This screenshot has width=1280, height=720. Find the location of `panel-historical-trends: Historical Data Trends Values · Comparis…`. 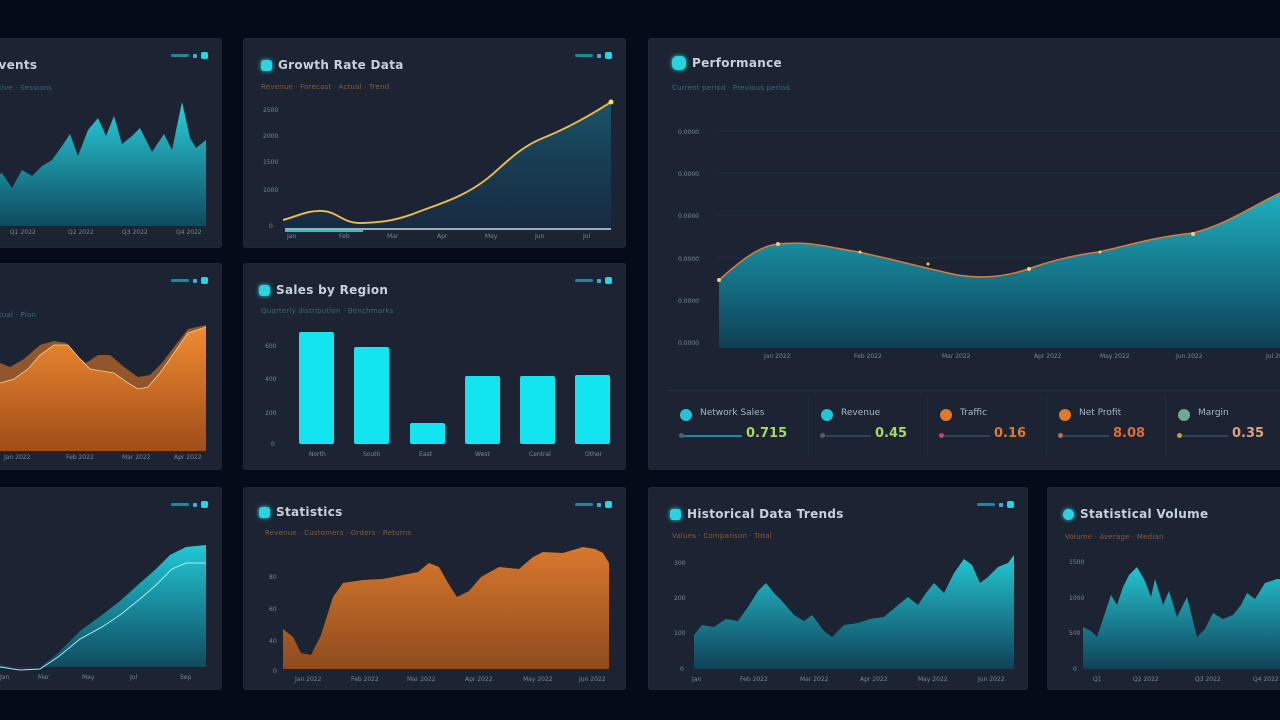

panel-historical-trends: Historical Data Trends Values · Comparis… is located at coordinates (838, 588).